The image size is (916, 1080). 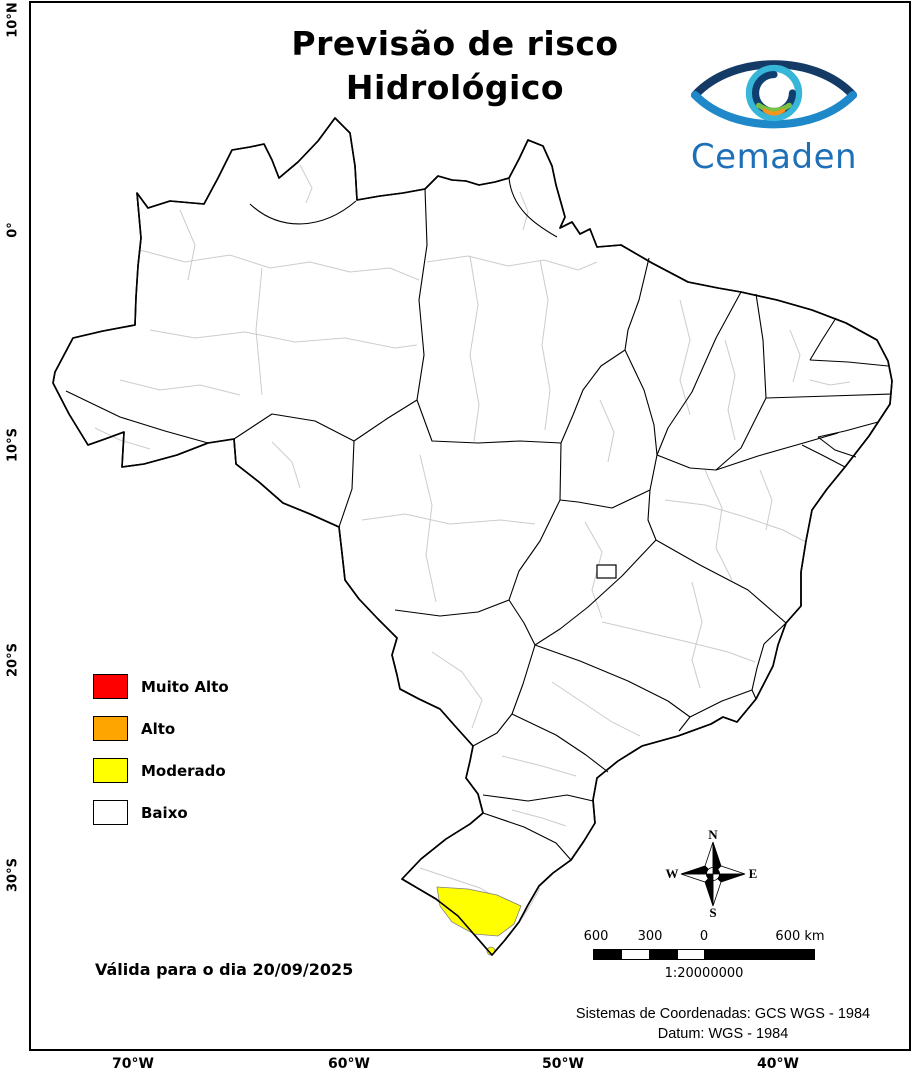 I want to click on lon-label-40w: 40°W, so click(x=778, y=1064).